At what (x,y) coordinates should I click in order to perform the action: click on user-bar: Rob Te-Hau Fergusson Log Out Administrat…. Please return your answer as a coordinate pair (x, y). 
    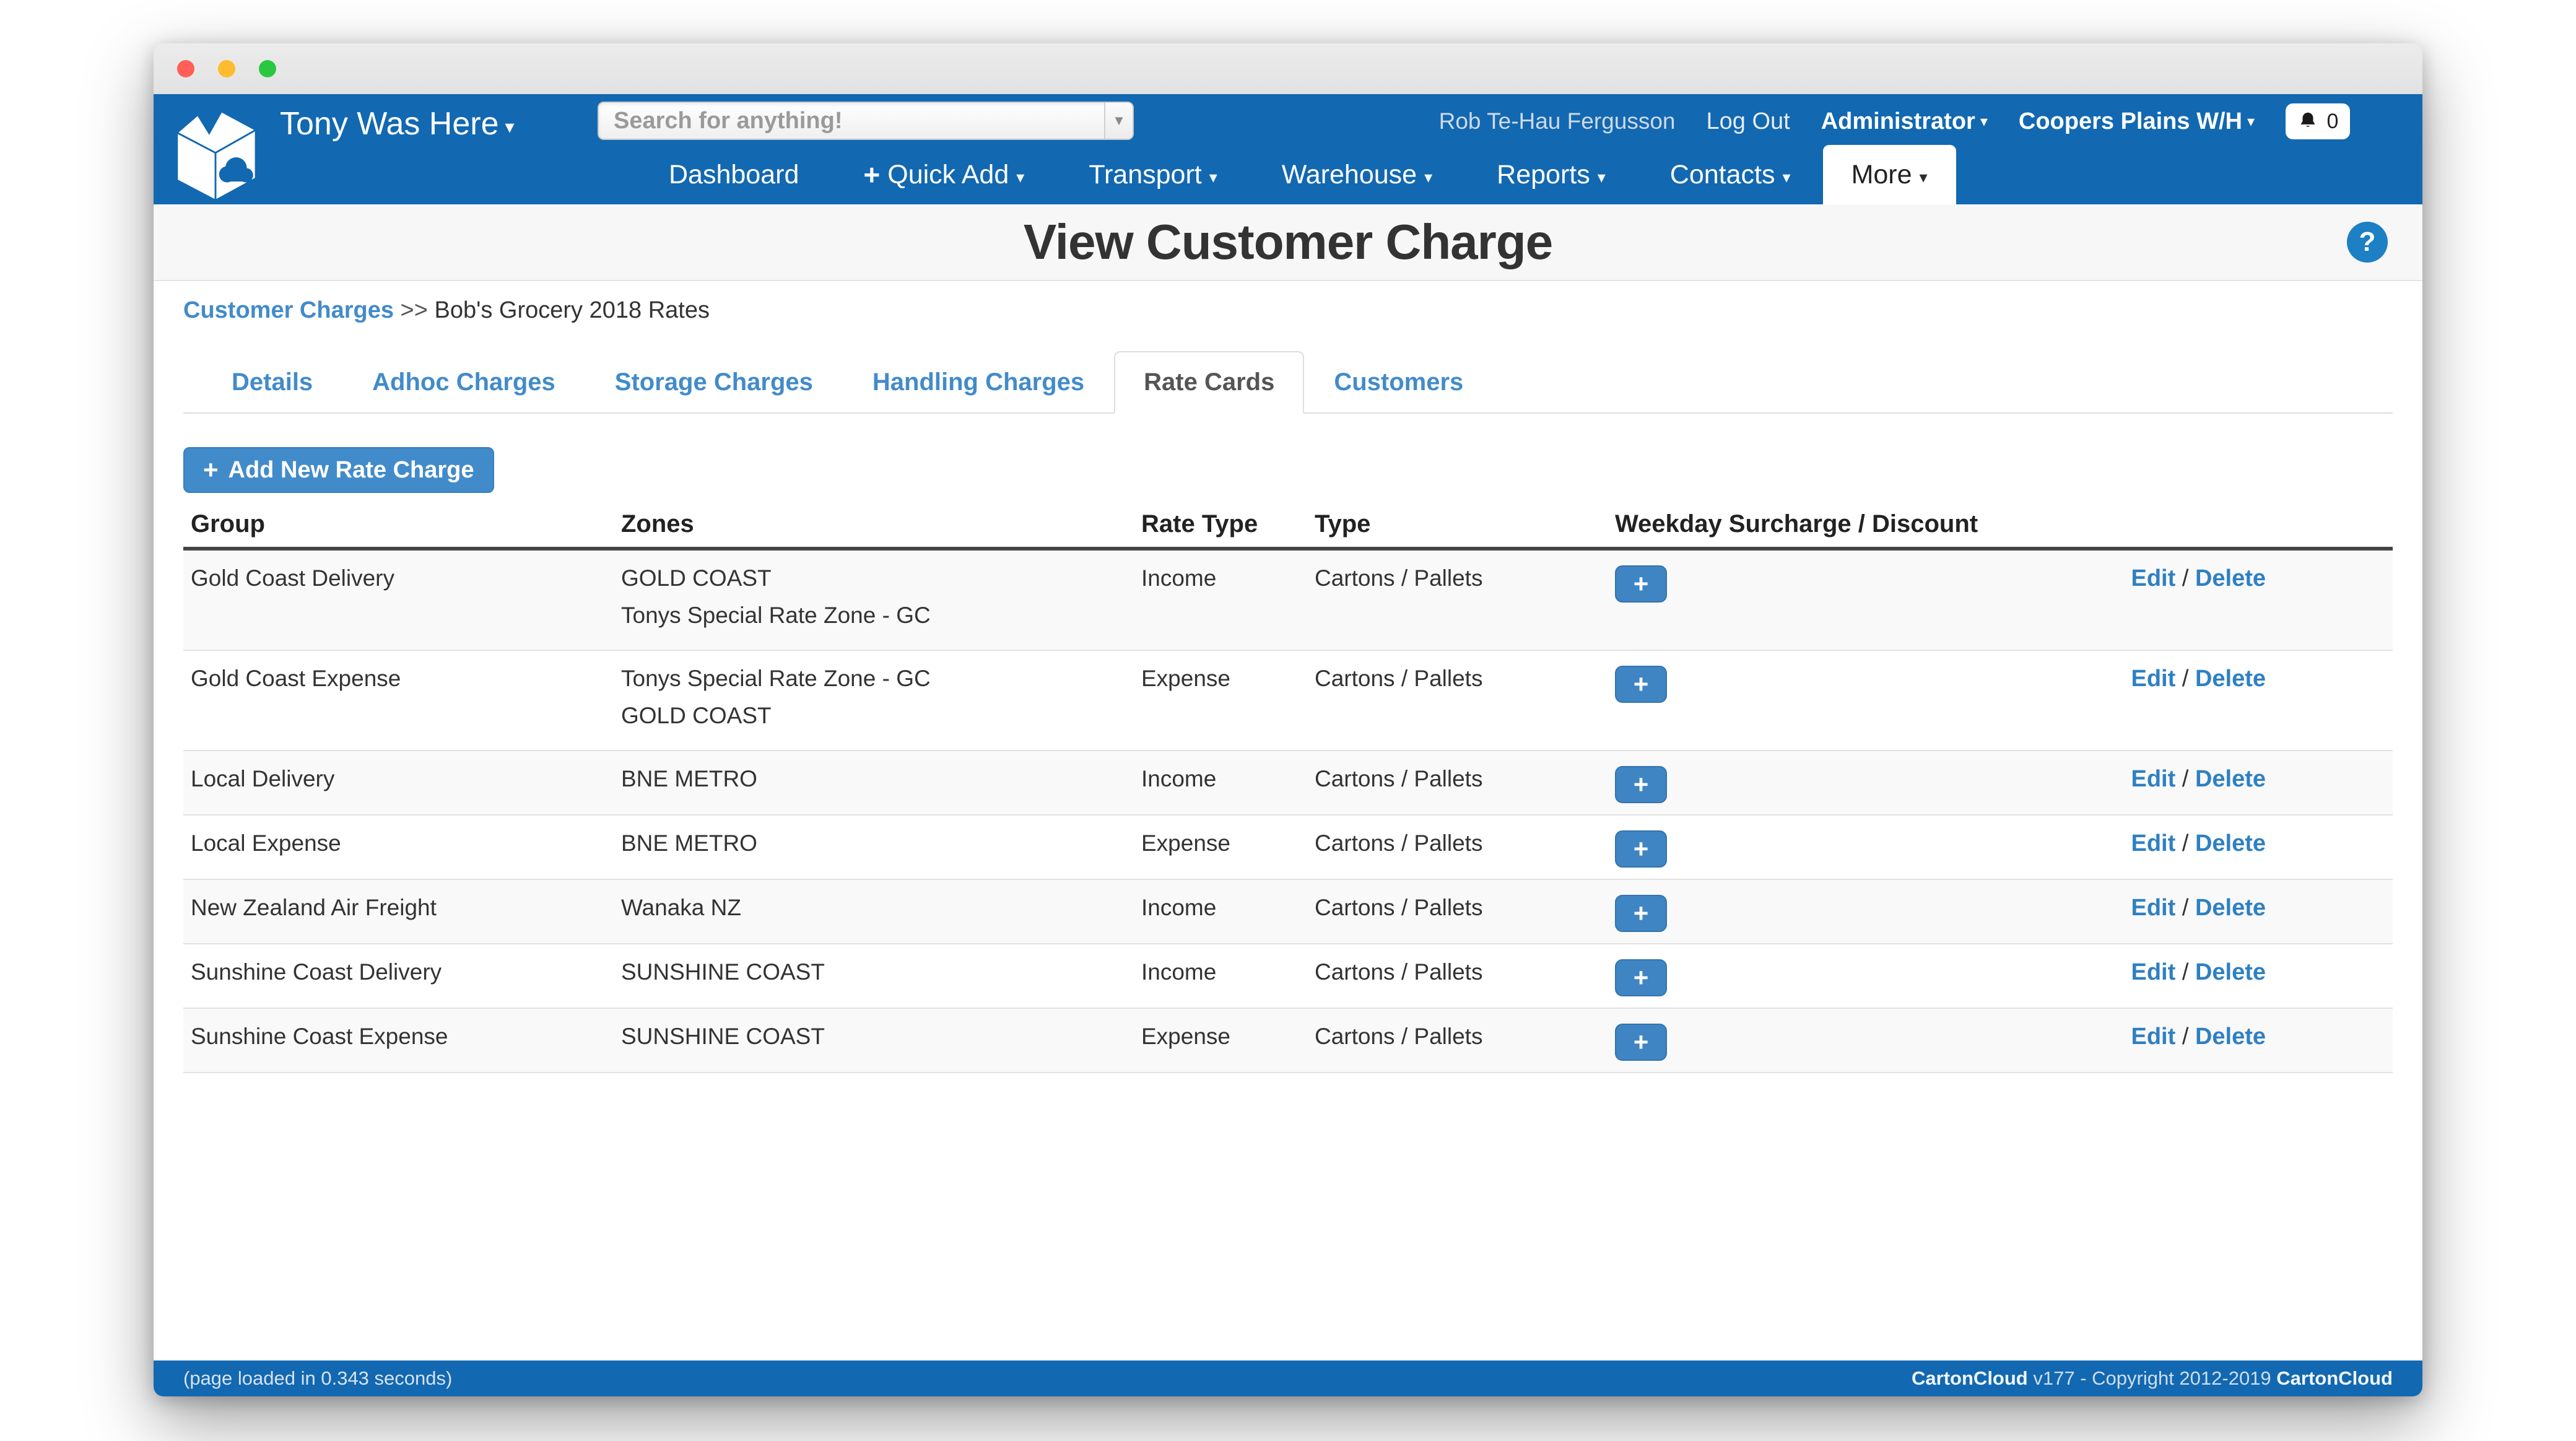
    Looking at the image, I should click on (1894, 122).